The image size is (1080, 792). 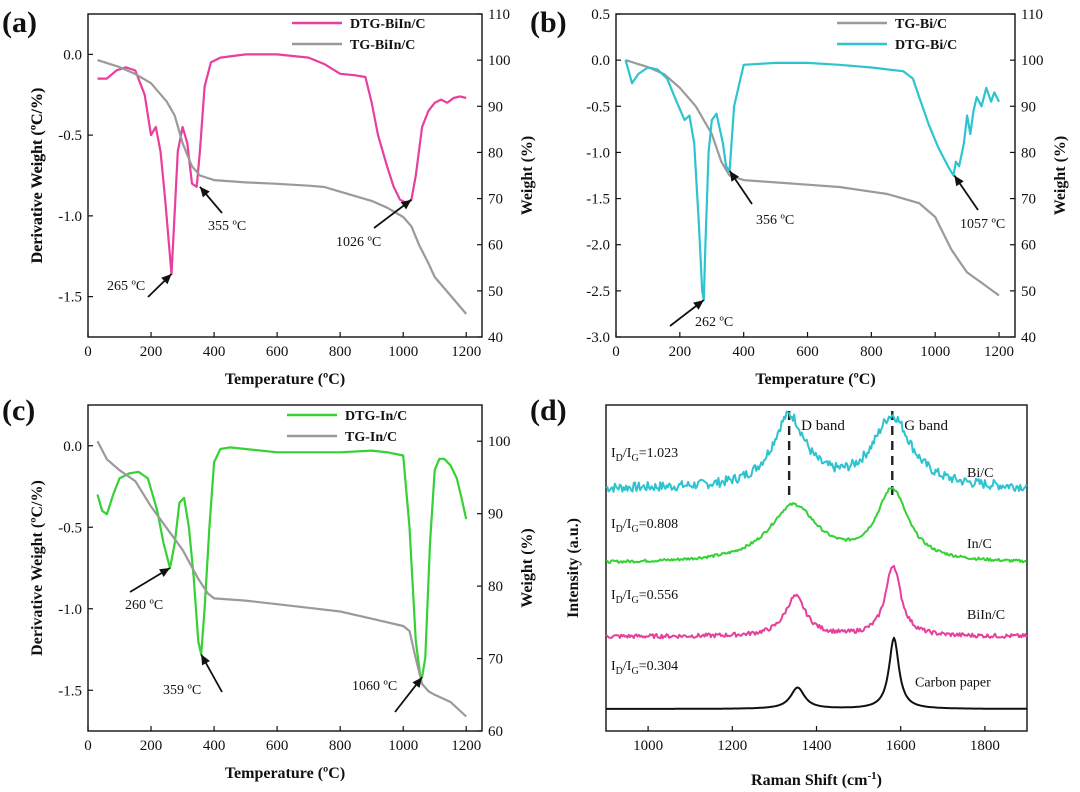 I want to click on legend-label: DTG-Bi/C, so click(x=926, y=45).